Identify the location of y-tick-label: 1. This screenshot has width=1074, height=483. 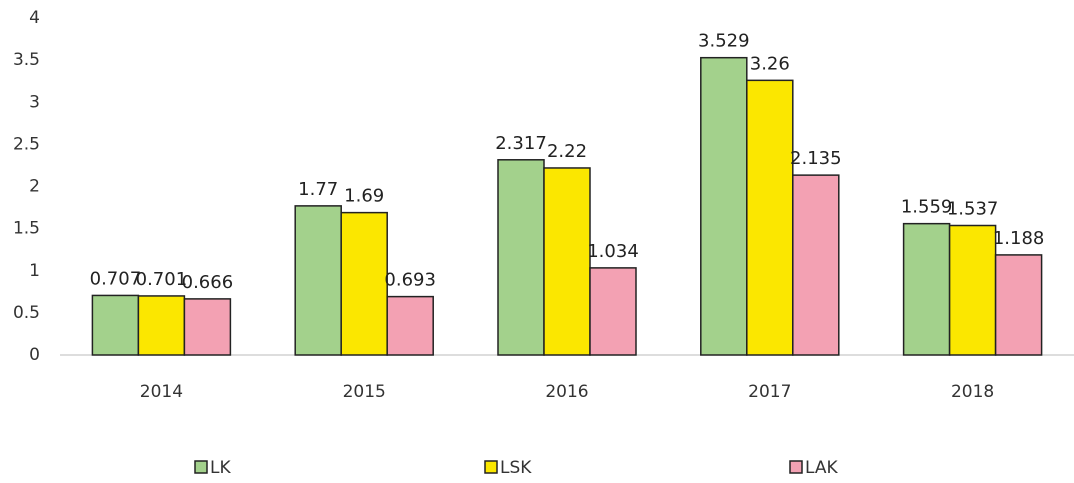
(34, 271).